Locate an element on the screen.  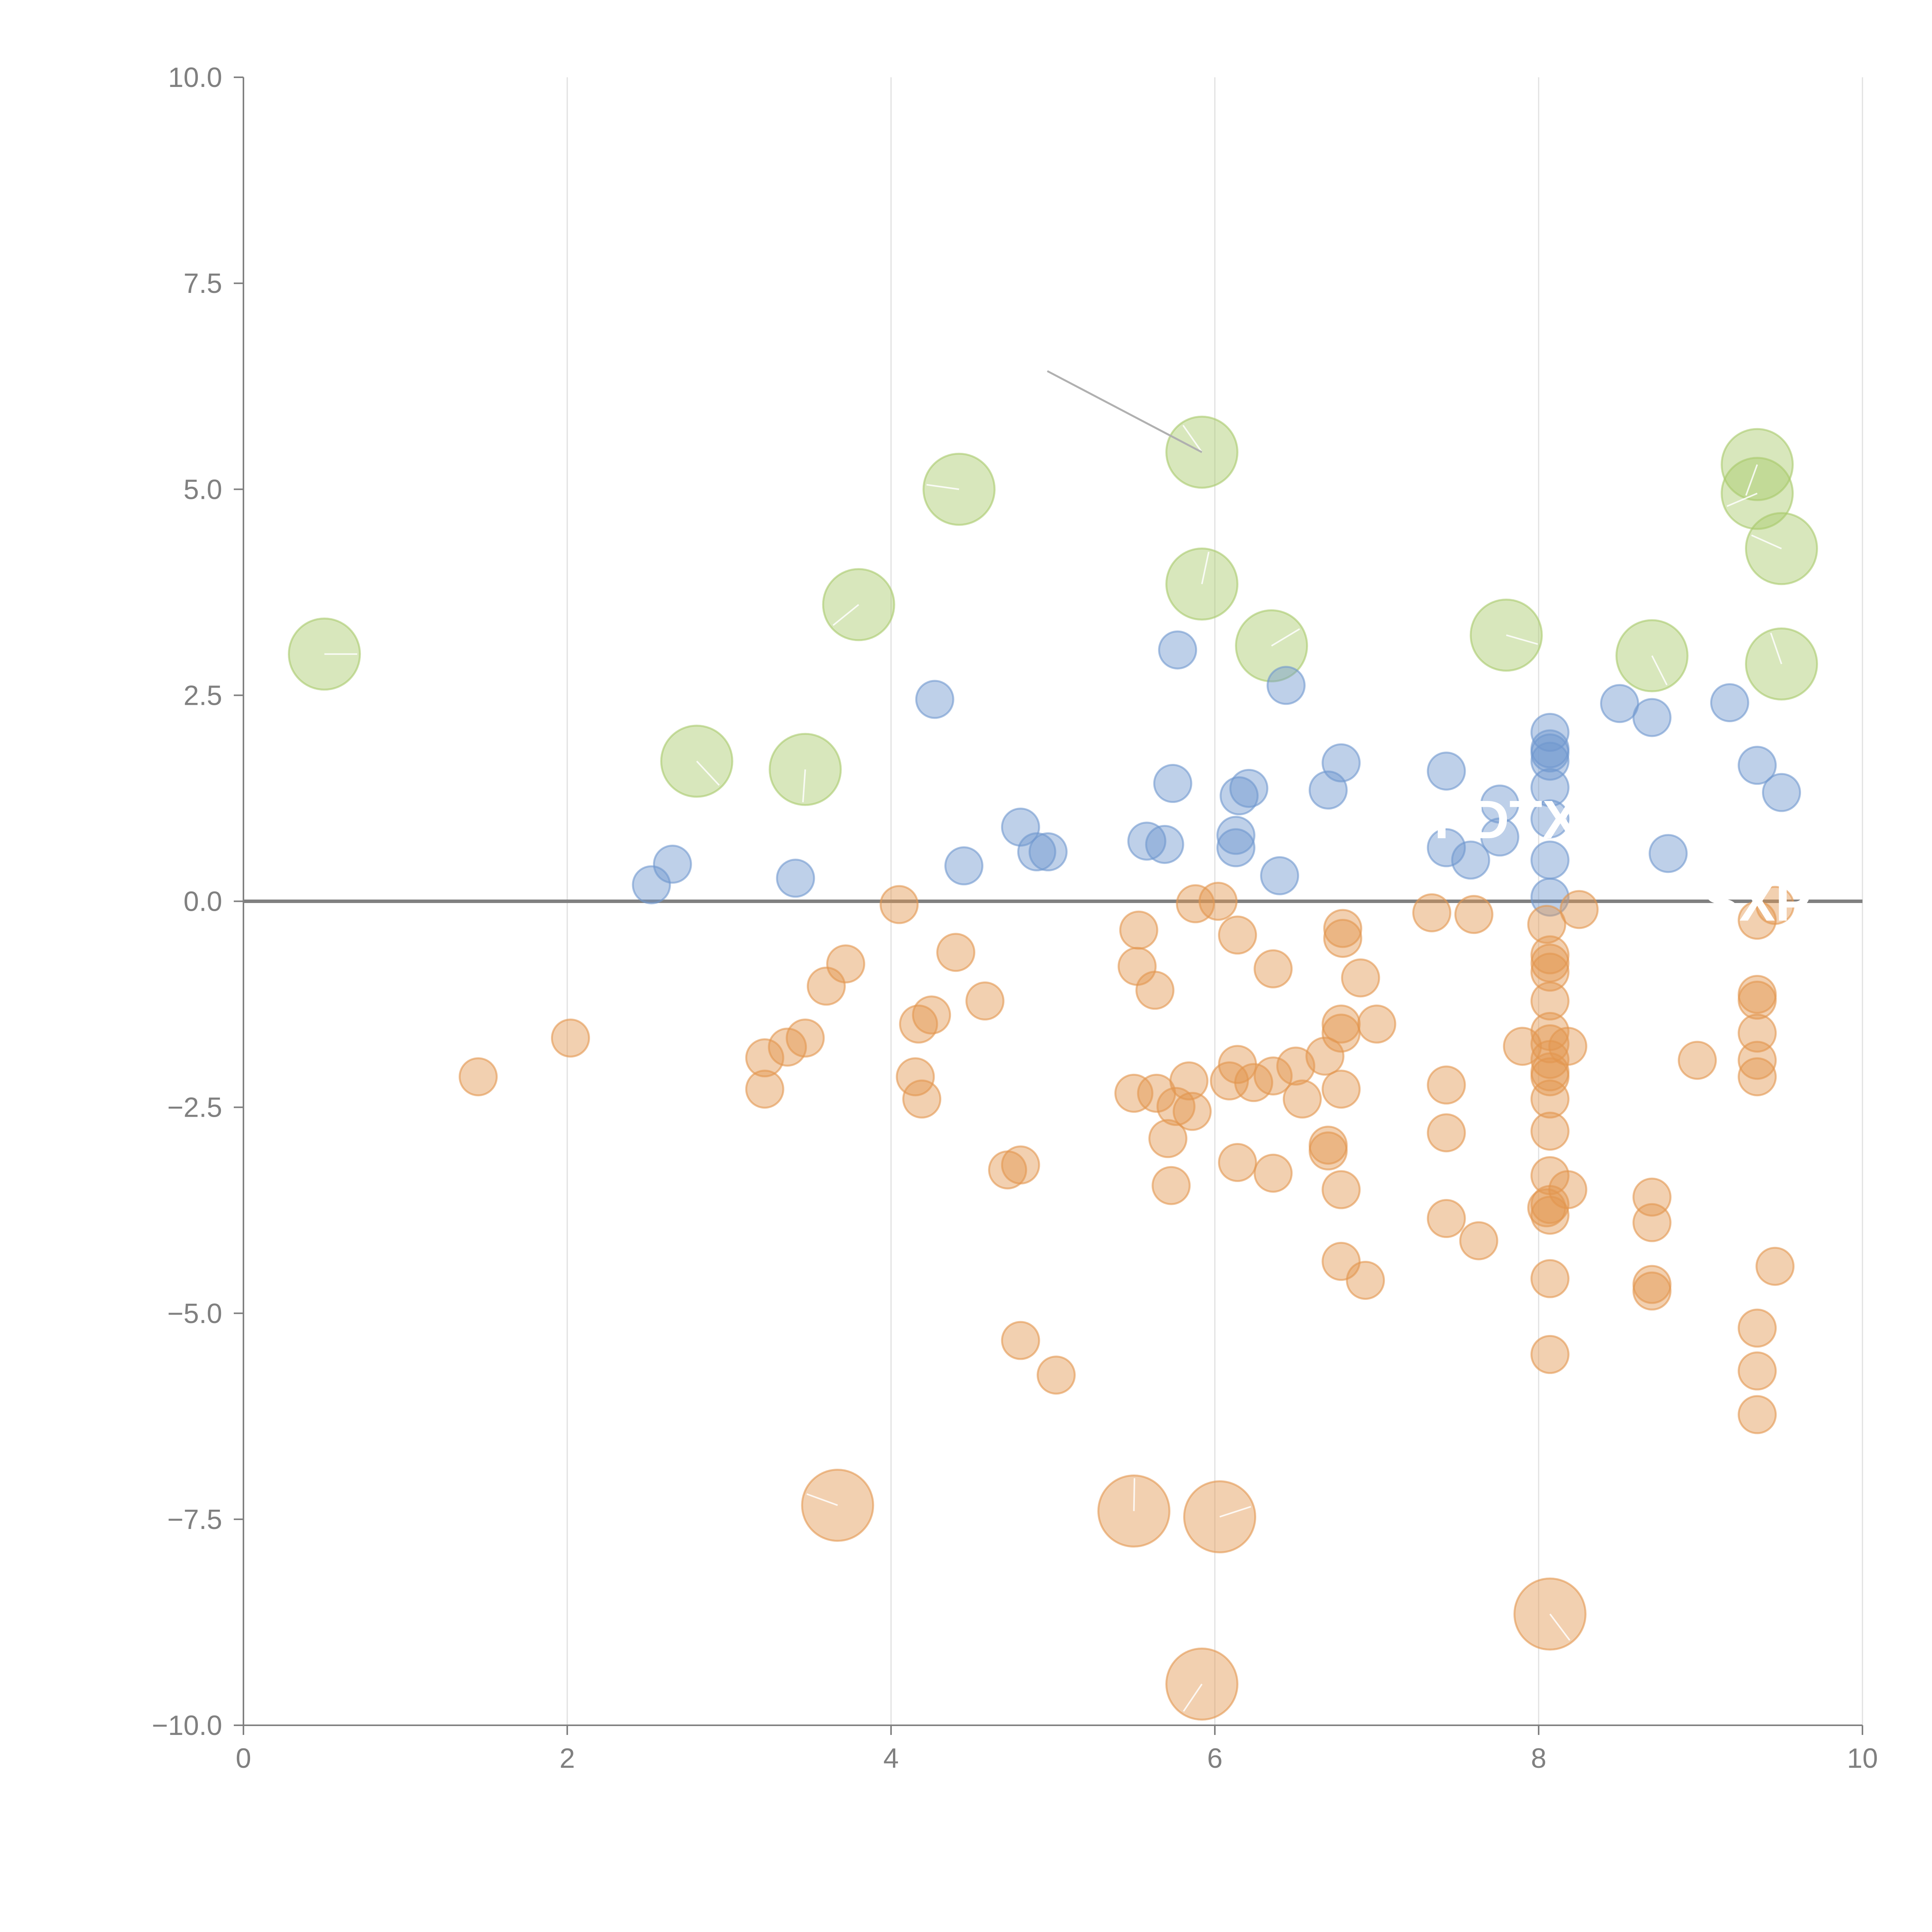
y-tick-label: −7.5 is located at coordinates (194, 1519).